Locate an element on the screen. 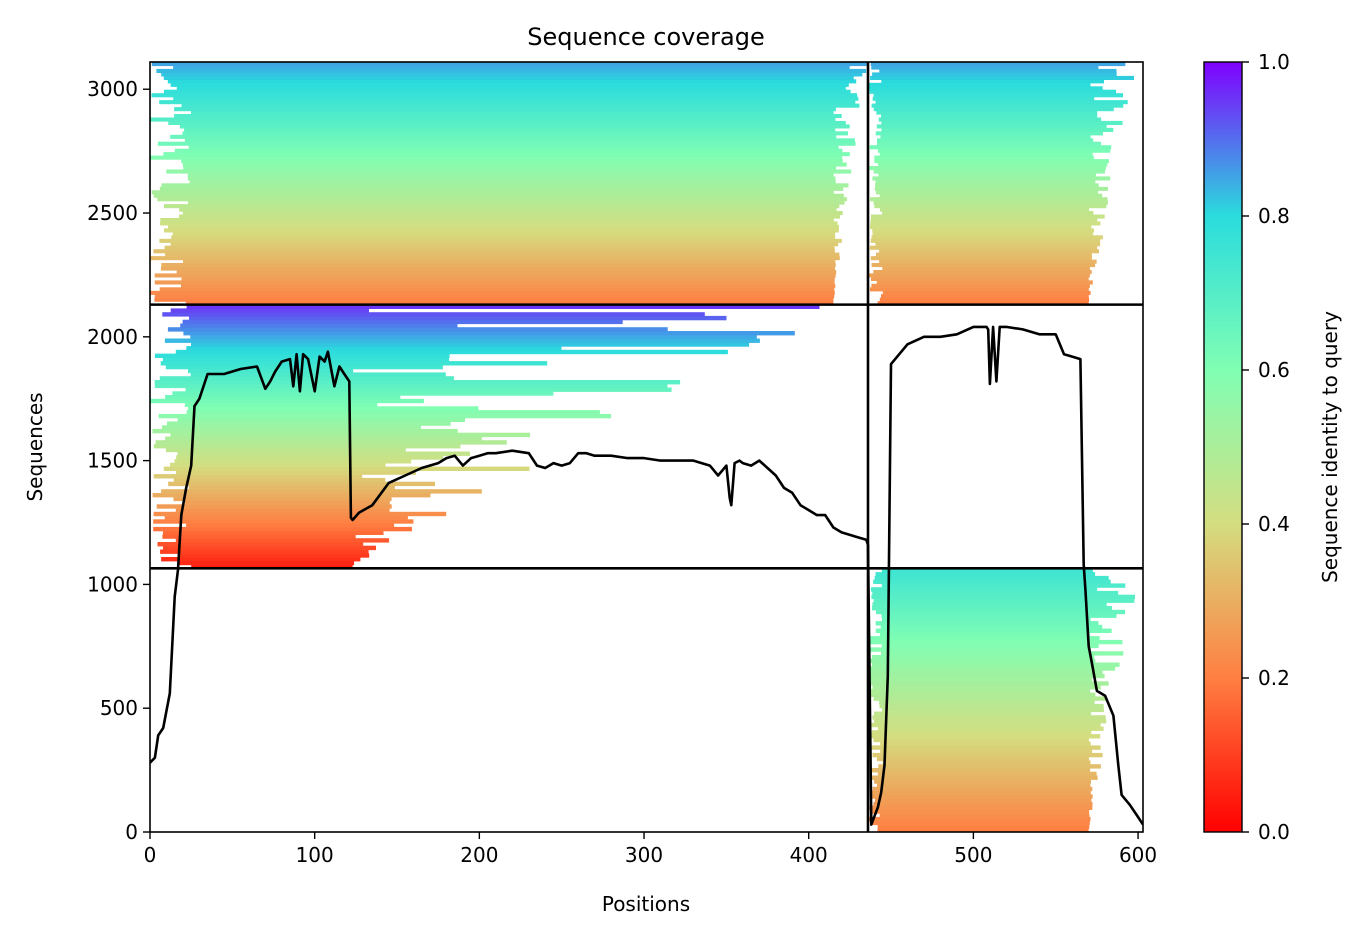  y-tick-label: 1500 is located at coordinates (112, 461).